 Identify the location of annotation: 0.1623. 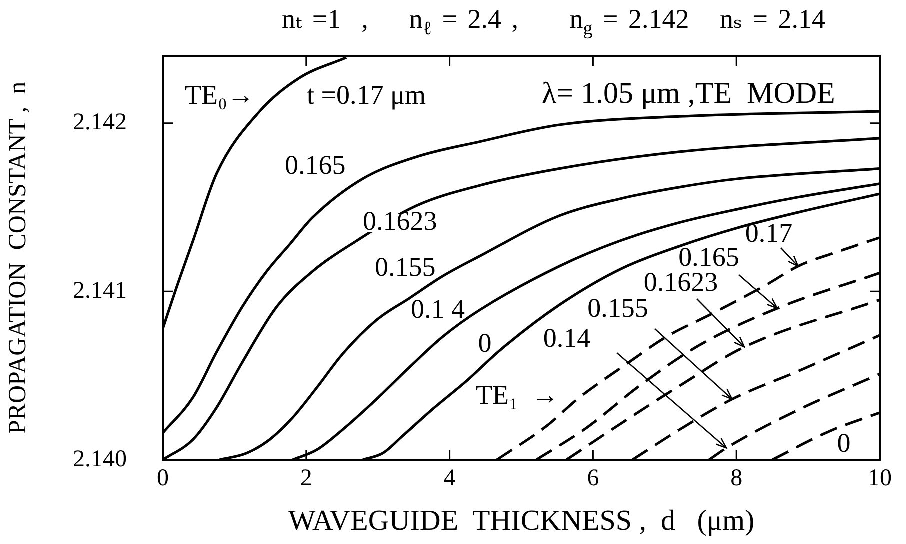
(400, 221).